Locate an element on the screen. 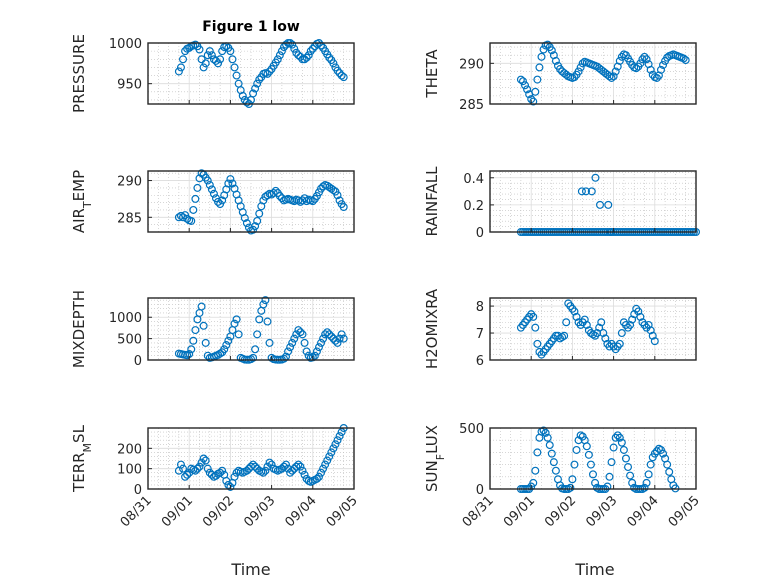 The height and width of the screenshot is (583, 778). subplot-mixdepth: 0 500 1000 MIXDEPTH is located at coordinates (212, 329).